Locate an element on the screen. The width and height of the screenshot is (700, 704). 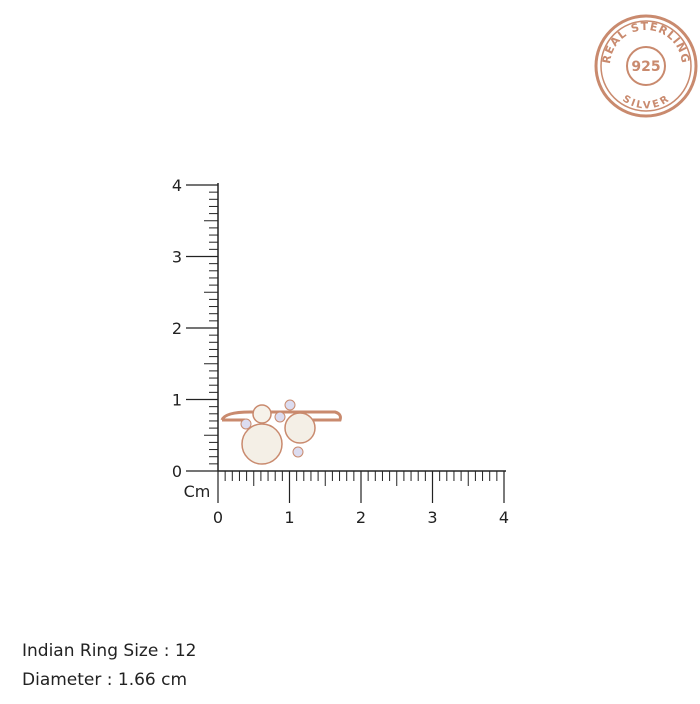
badge: REAL STERLING 925 SILVER is located at coordinates (646, 66).